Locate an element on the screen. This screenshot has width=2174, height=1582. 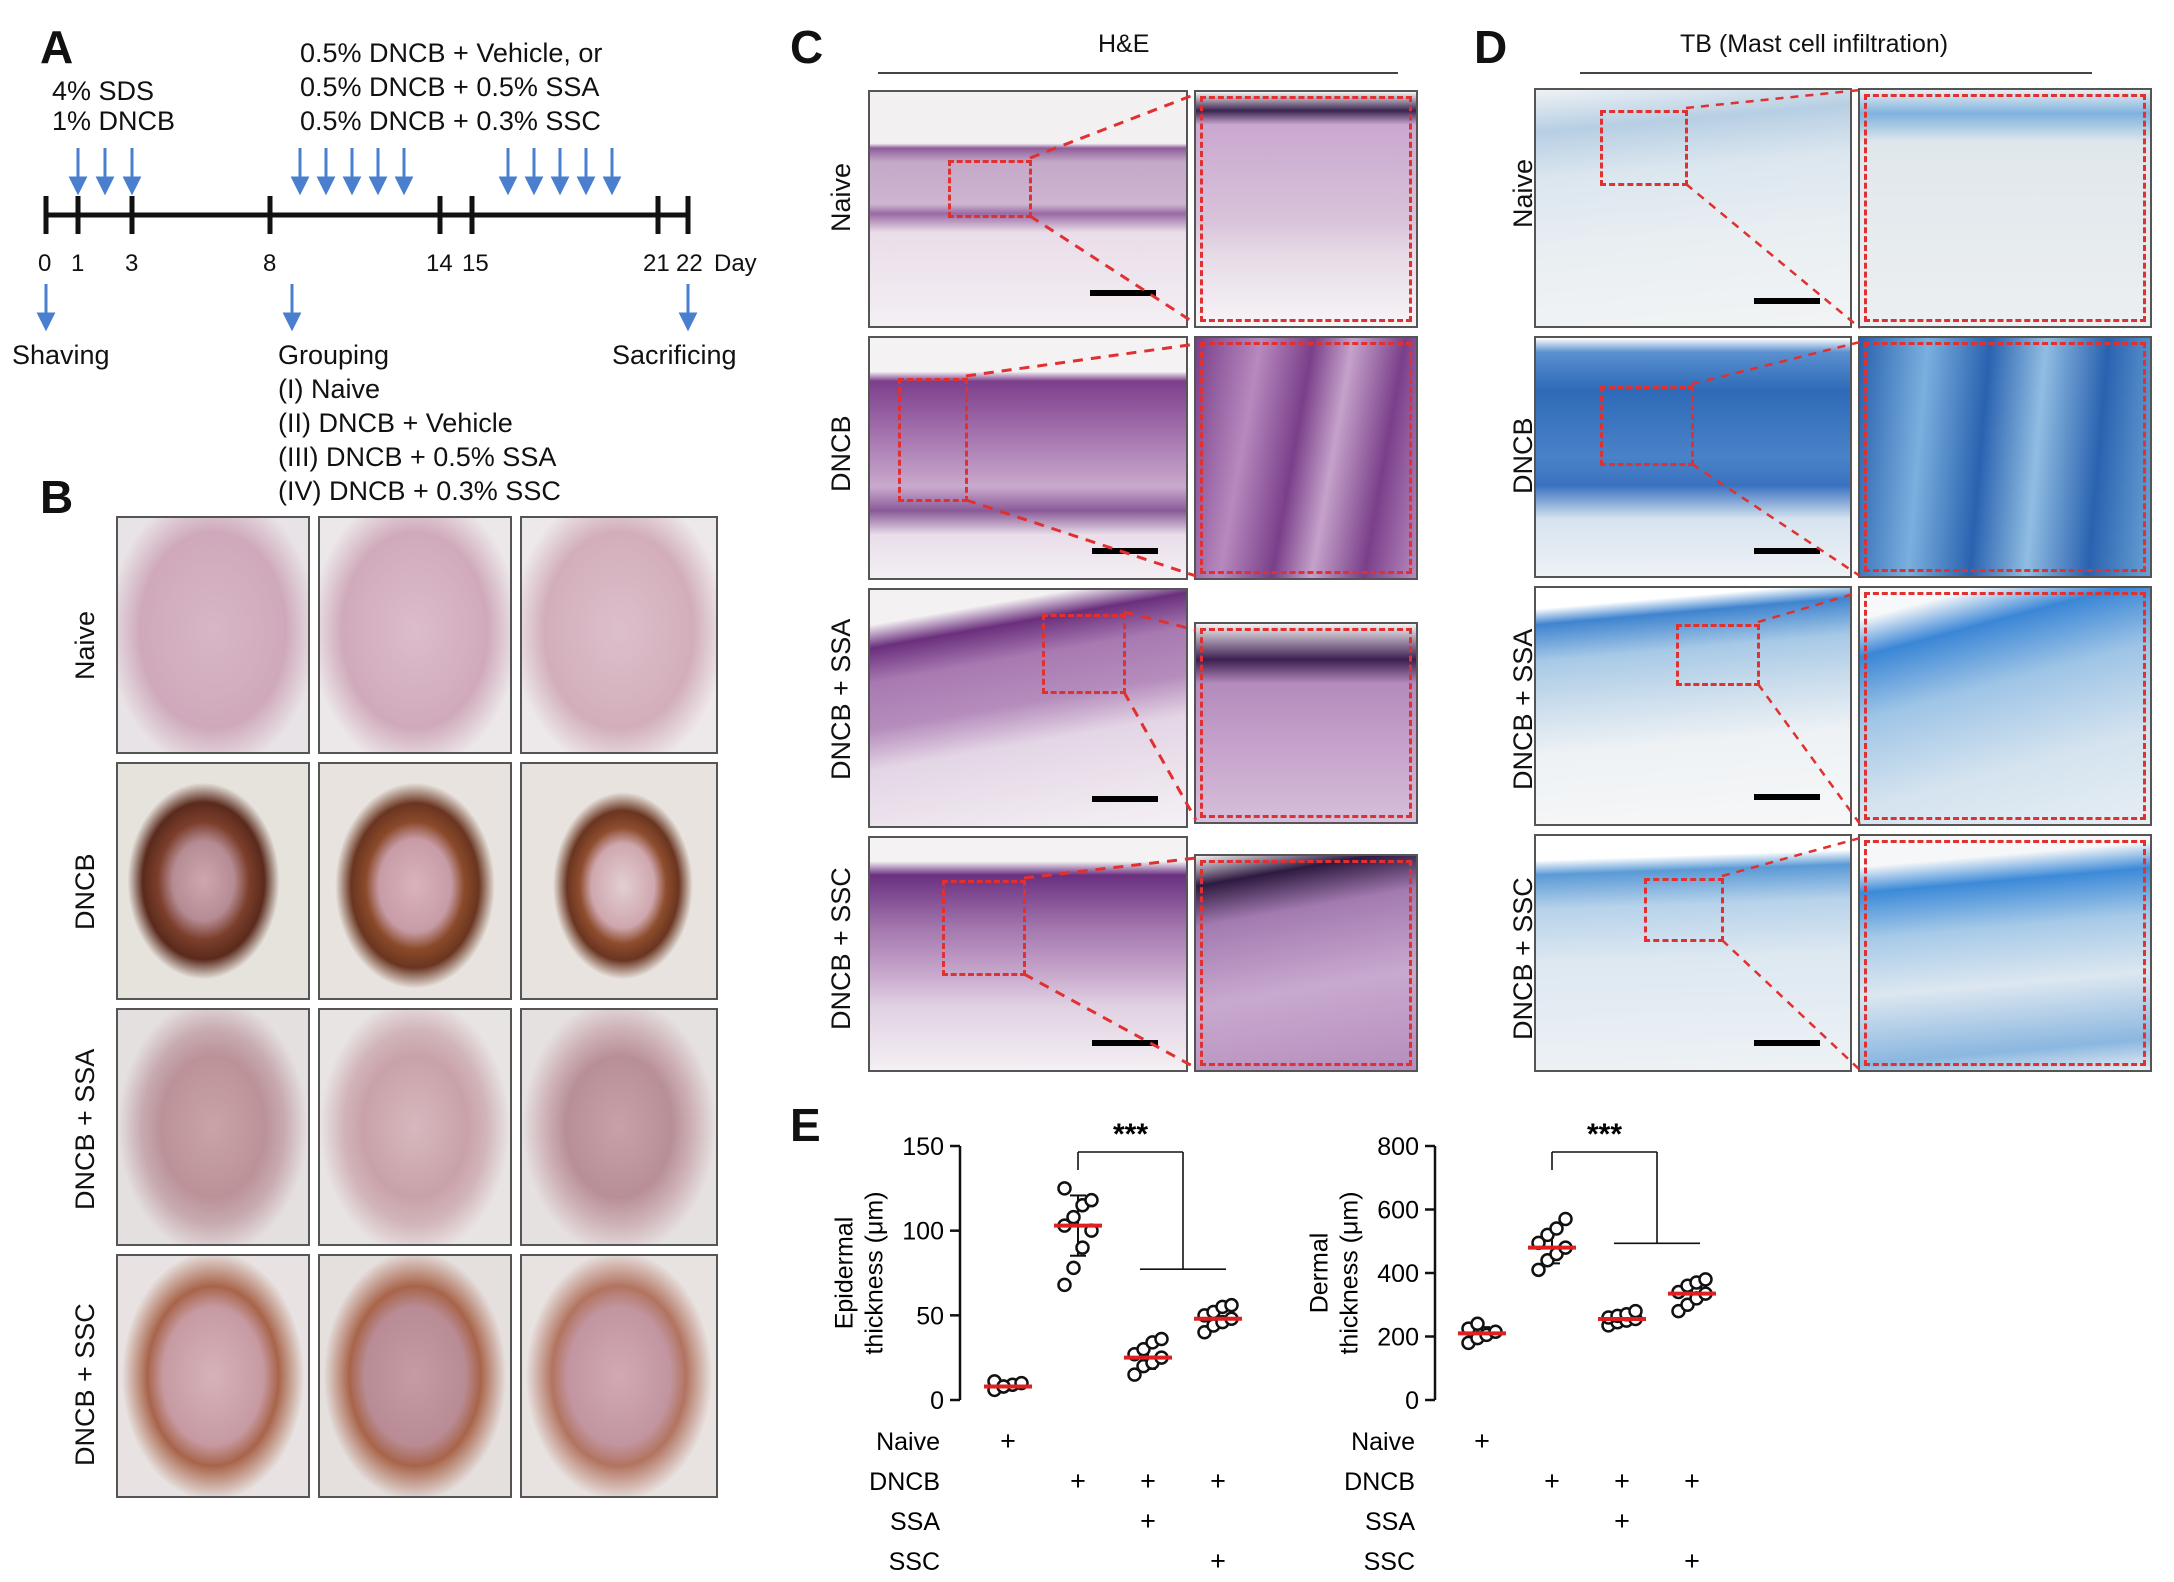
timeline-diagram is located at coordinates (367, 240).